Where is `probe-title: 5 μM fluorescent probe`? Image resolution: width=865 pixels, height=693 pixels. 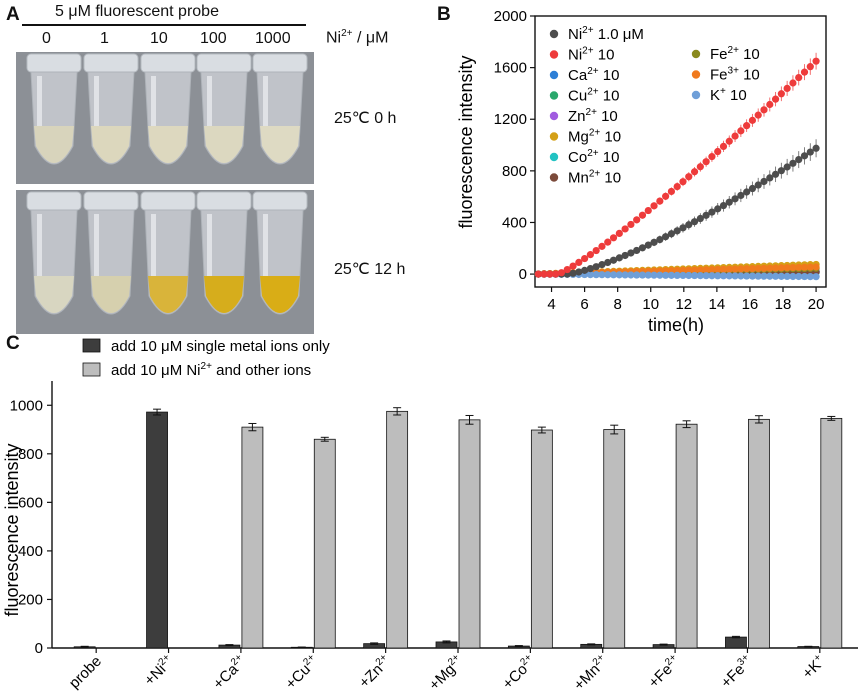 probe-title: 5 μM fluorescent probe is located at coordinates (137, 11).